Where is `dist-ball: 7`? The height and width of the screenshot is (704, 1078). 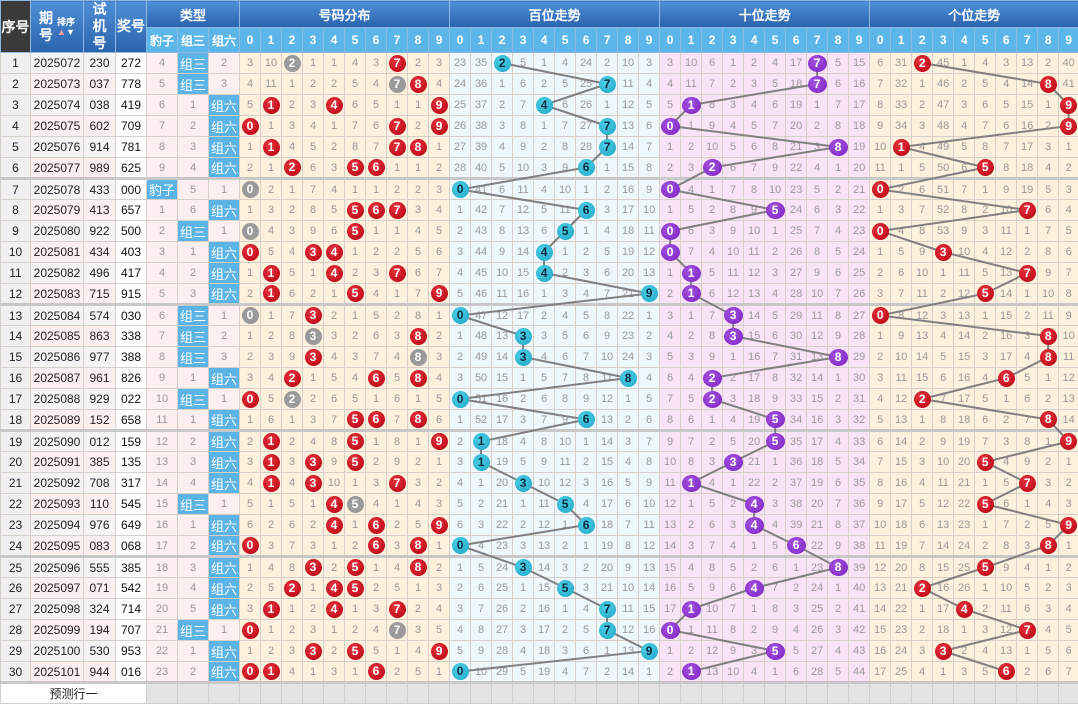 dist-ball: 7 is located at coordinates (397, 483).